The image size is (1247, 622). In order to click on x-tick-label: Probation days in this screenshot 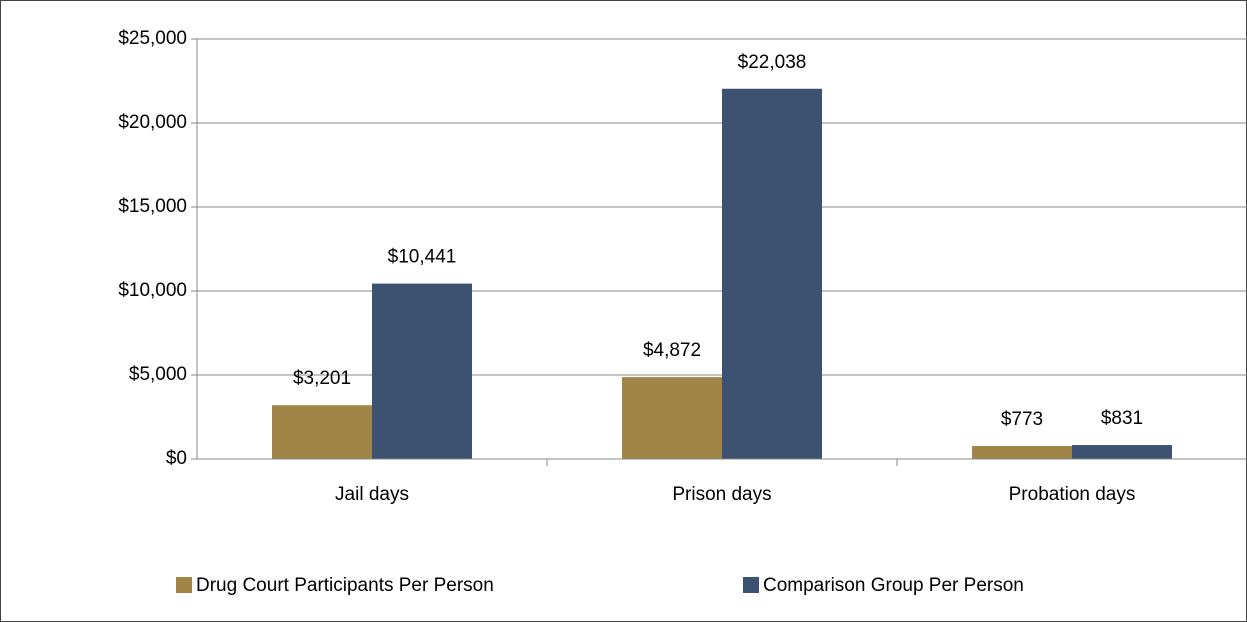, I will do `click(1072, 494)`.